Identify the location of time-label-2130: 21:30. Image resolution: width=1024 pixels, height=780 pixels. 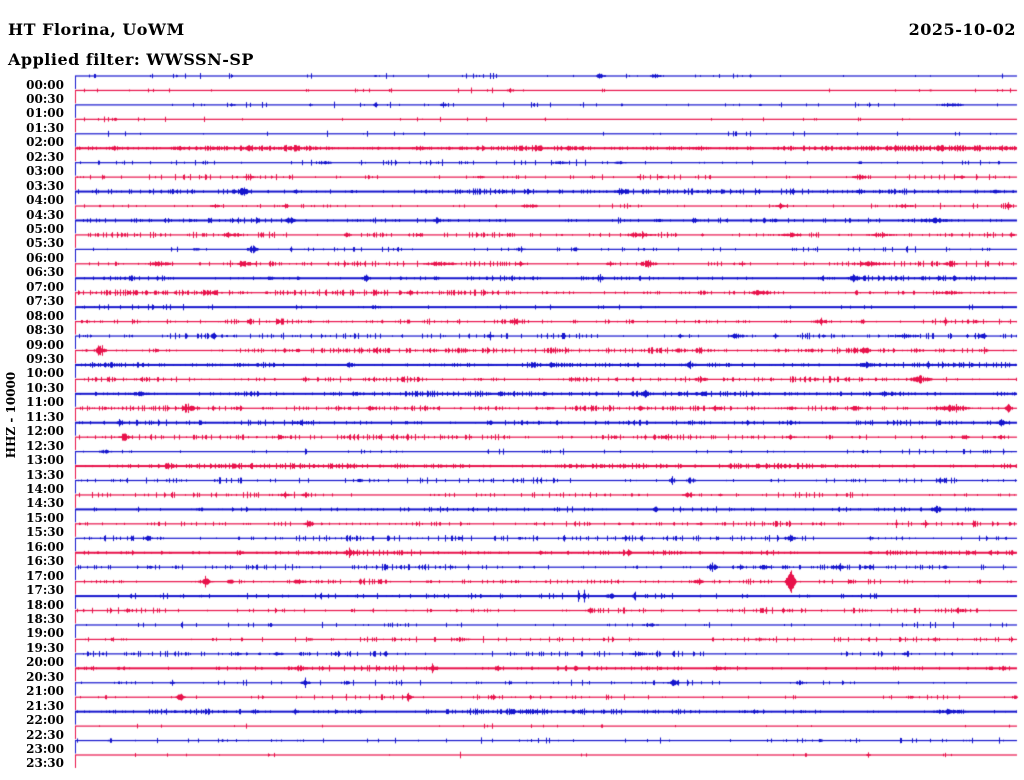
(45, 705).